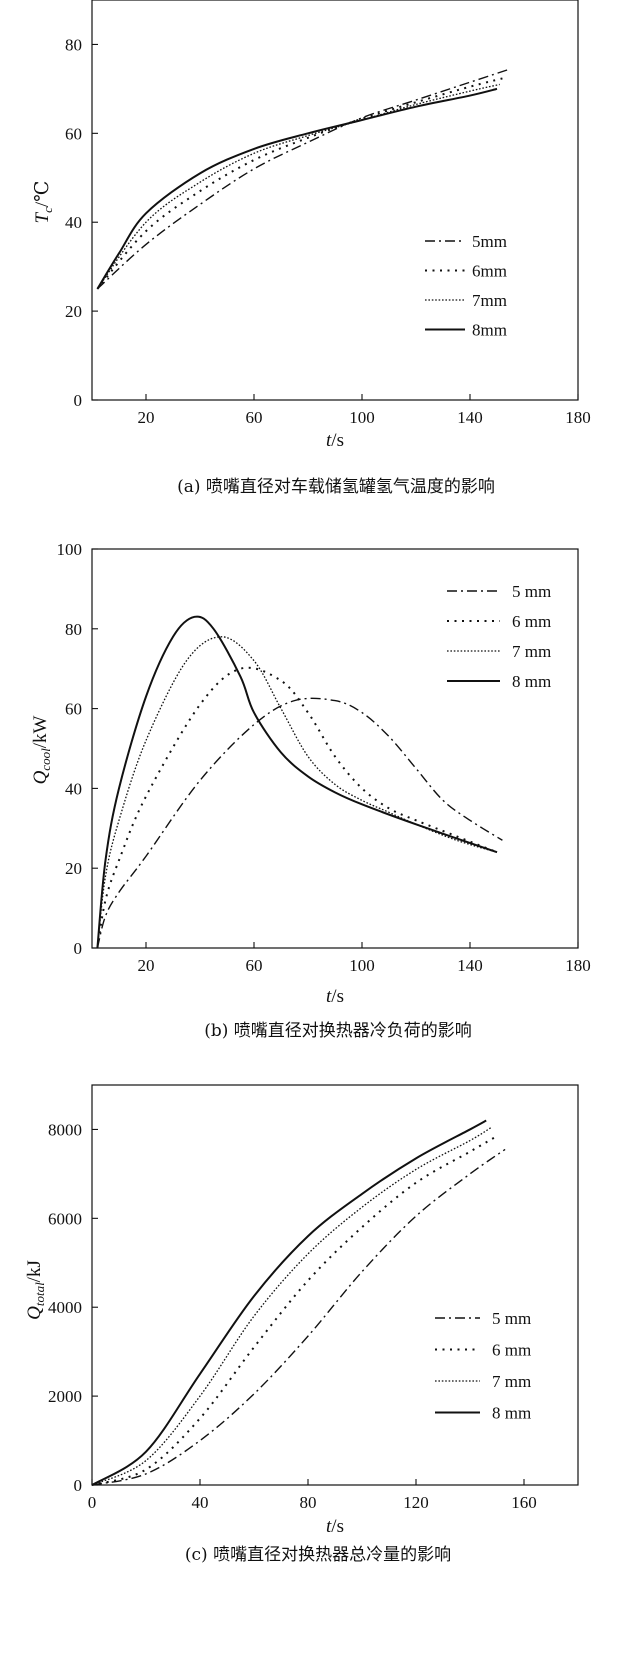 The image size is (634, 1660). Describe the element at coordinates (362, 965) in the screenshot. I see `x-tick-label-b-100: 100` at that location.